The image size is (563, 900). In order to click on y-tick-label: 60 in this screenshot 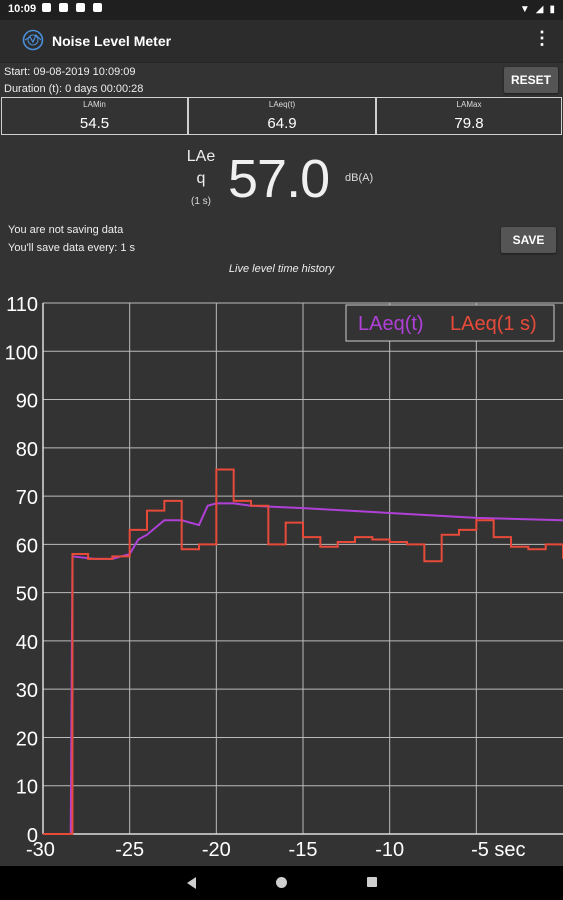, I will do `click(27, 546)`.